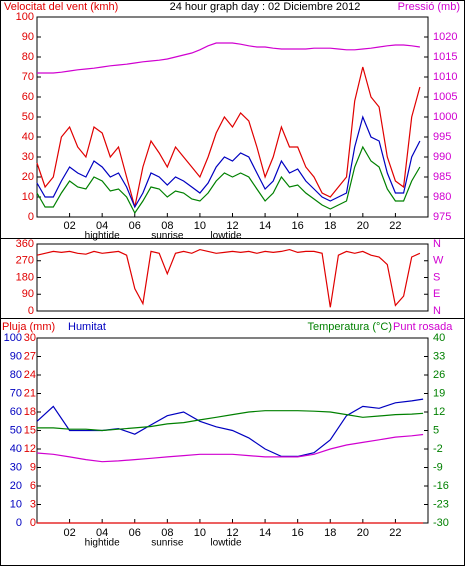 This screenshot has width=465, height=566. I want to click on y3-tick-label: 12, so click(30, 449).